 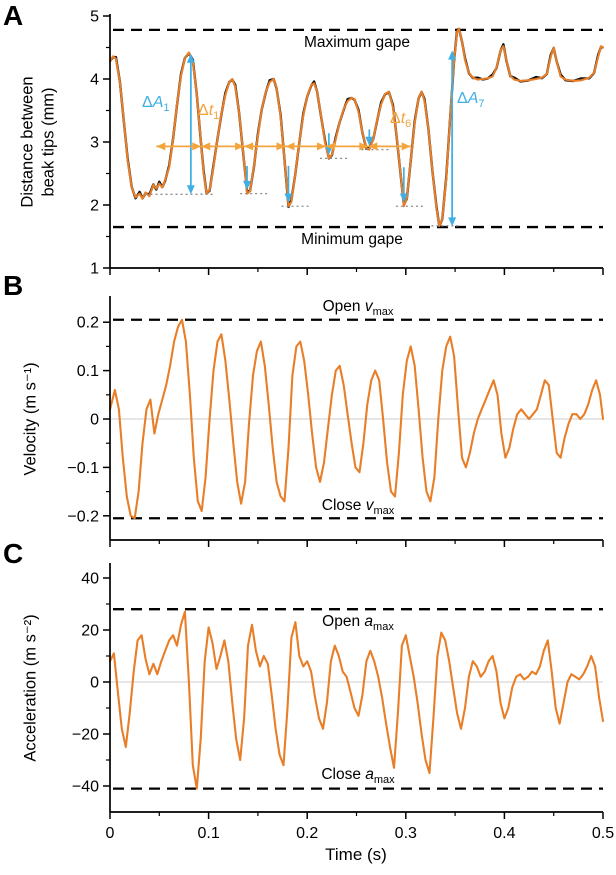 I want to click on max-gape-label: Maximum gape, so click(x=357, y=42).